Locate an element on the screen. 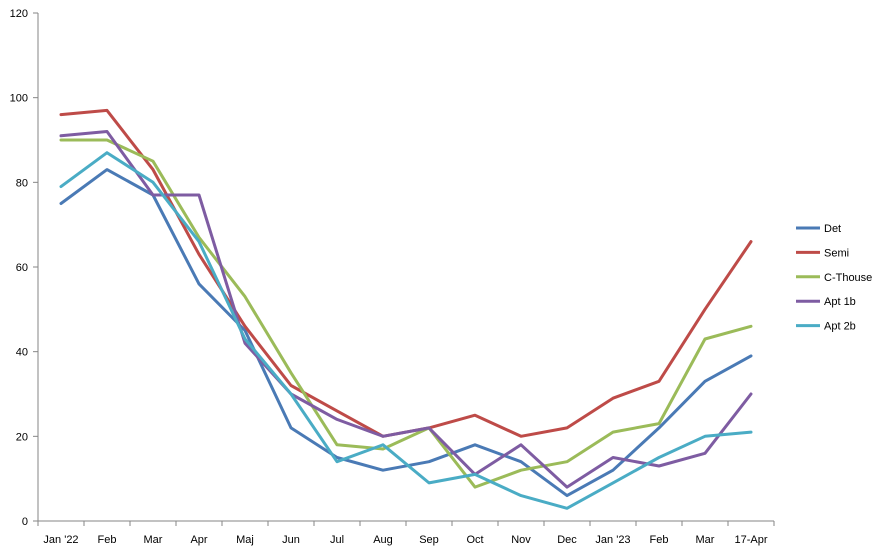 The height and width of the screenshot is (553, 882). y-tick-label: 80 is located at coordinates (22, 183).